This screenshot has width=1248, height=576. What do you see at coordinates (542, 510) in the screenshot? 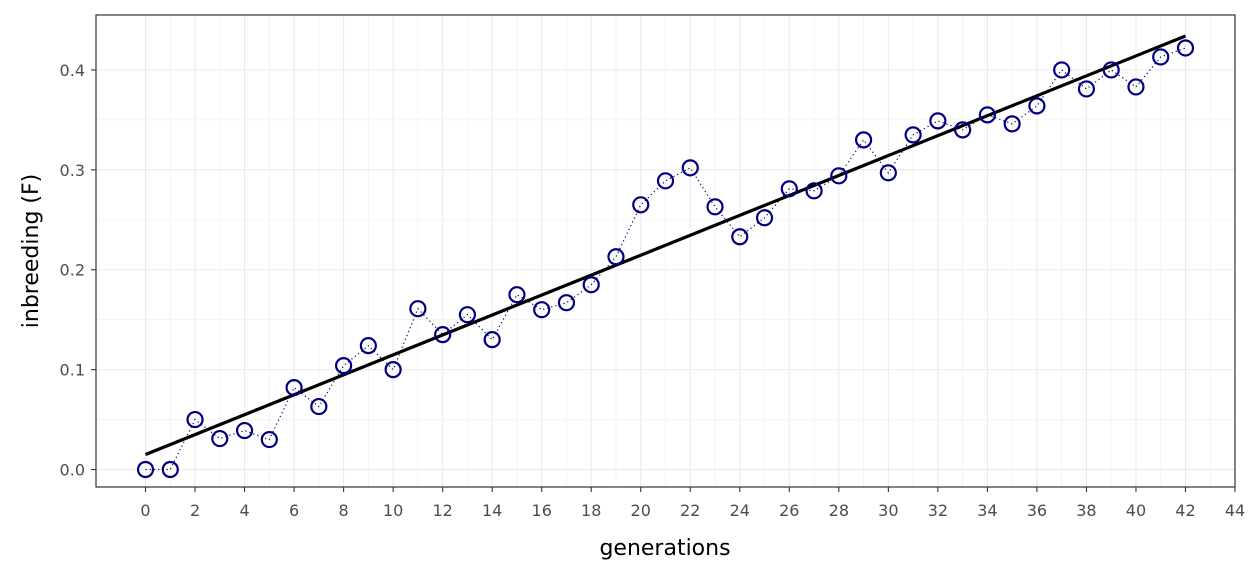
I see `x-tick-label: 16` at bounding box center [542, 510].